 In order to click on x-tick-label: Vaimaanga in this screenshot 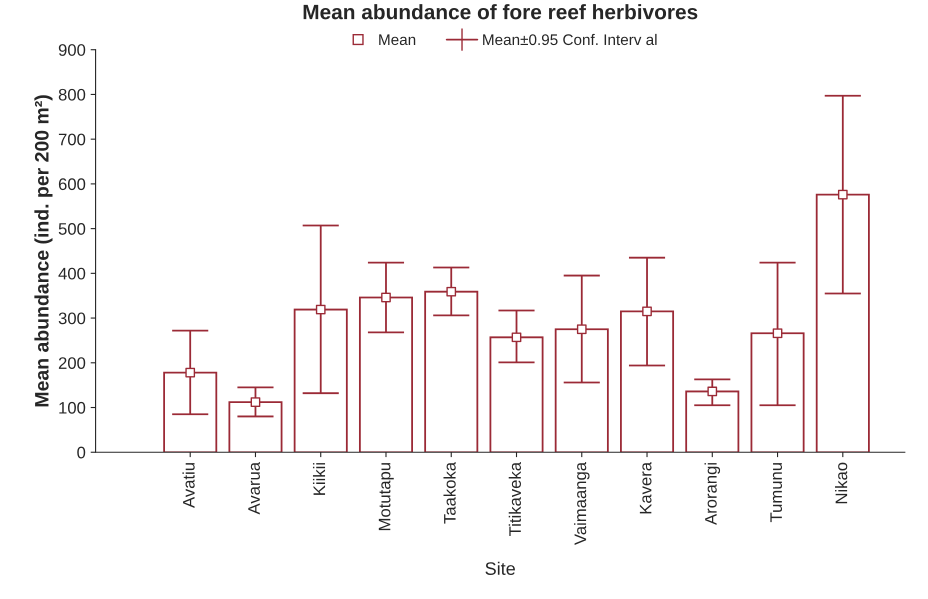, I will do `click(582, 503)`.